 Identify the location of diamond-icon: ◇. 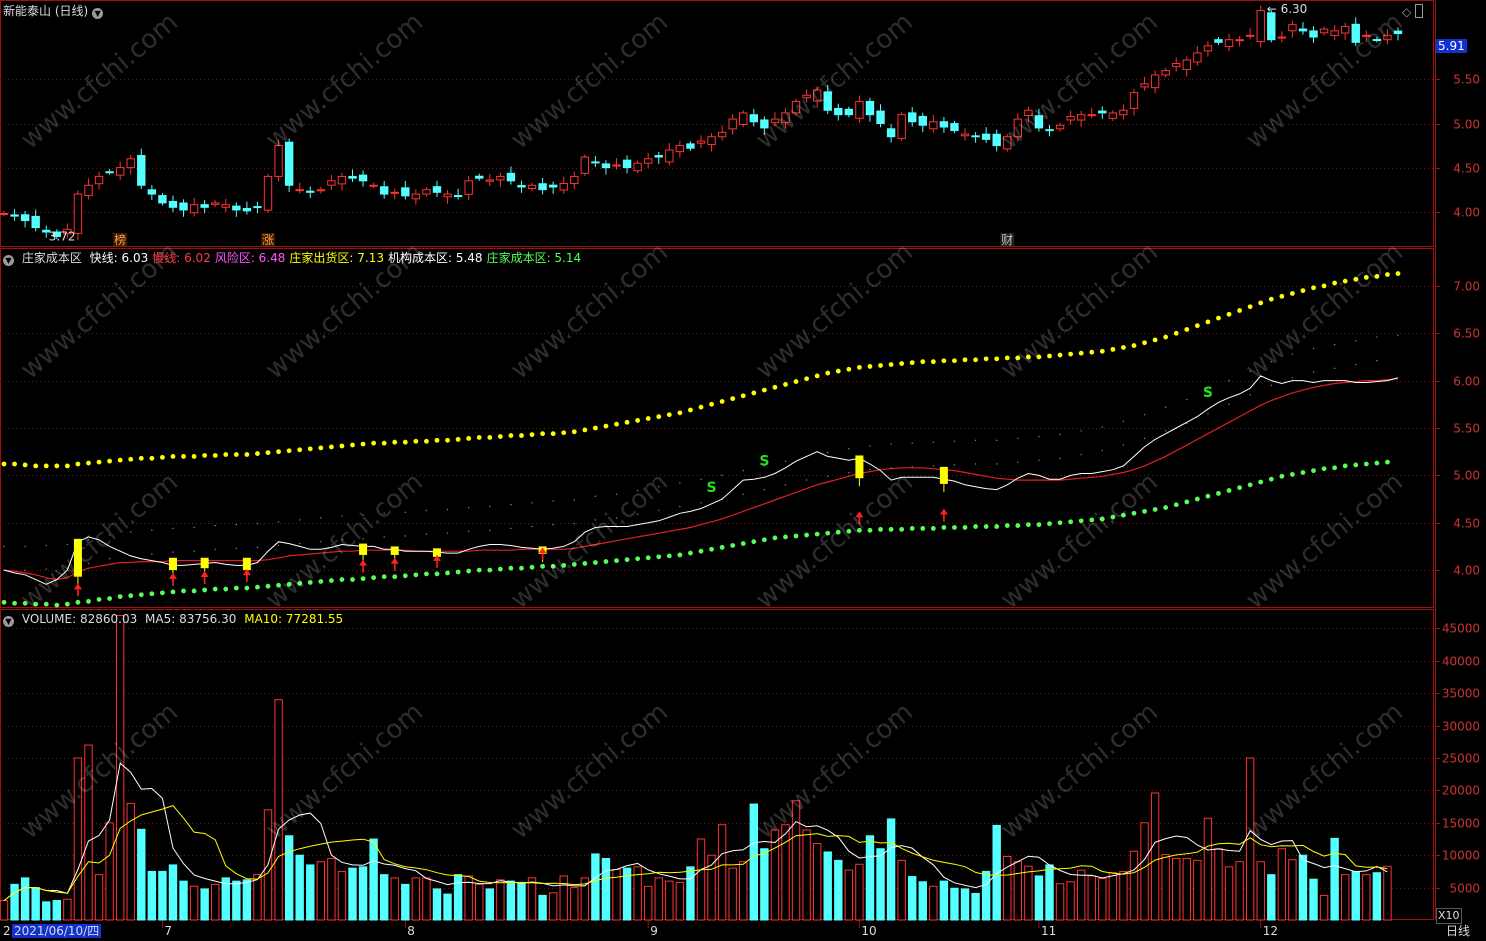
(1407, 12).